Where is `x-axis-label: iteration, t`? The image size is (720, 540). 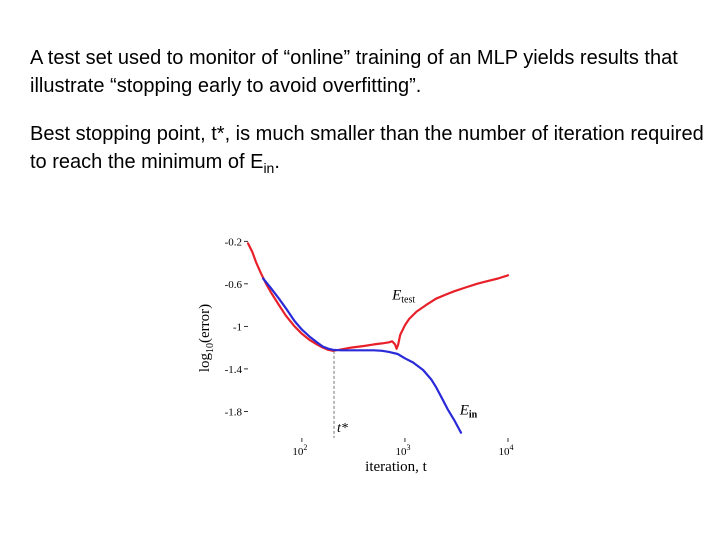 x-axis-label: iteration, t is located at coordinates (396, 467).